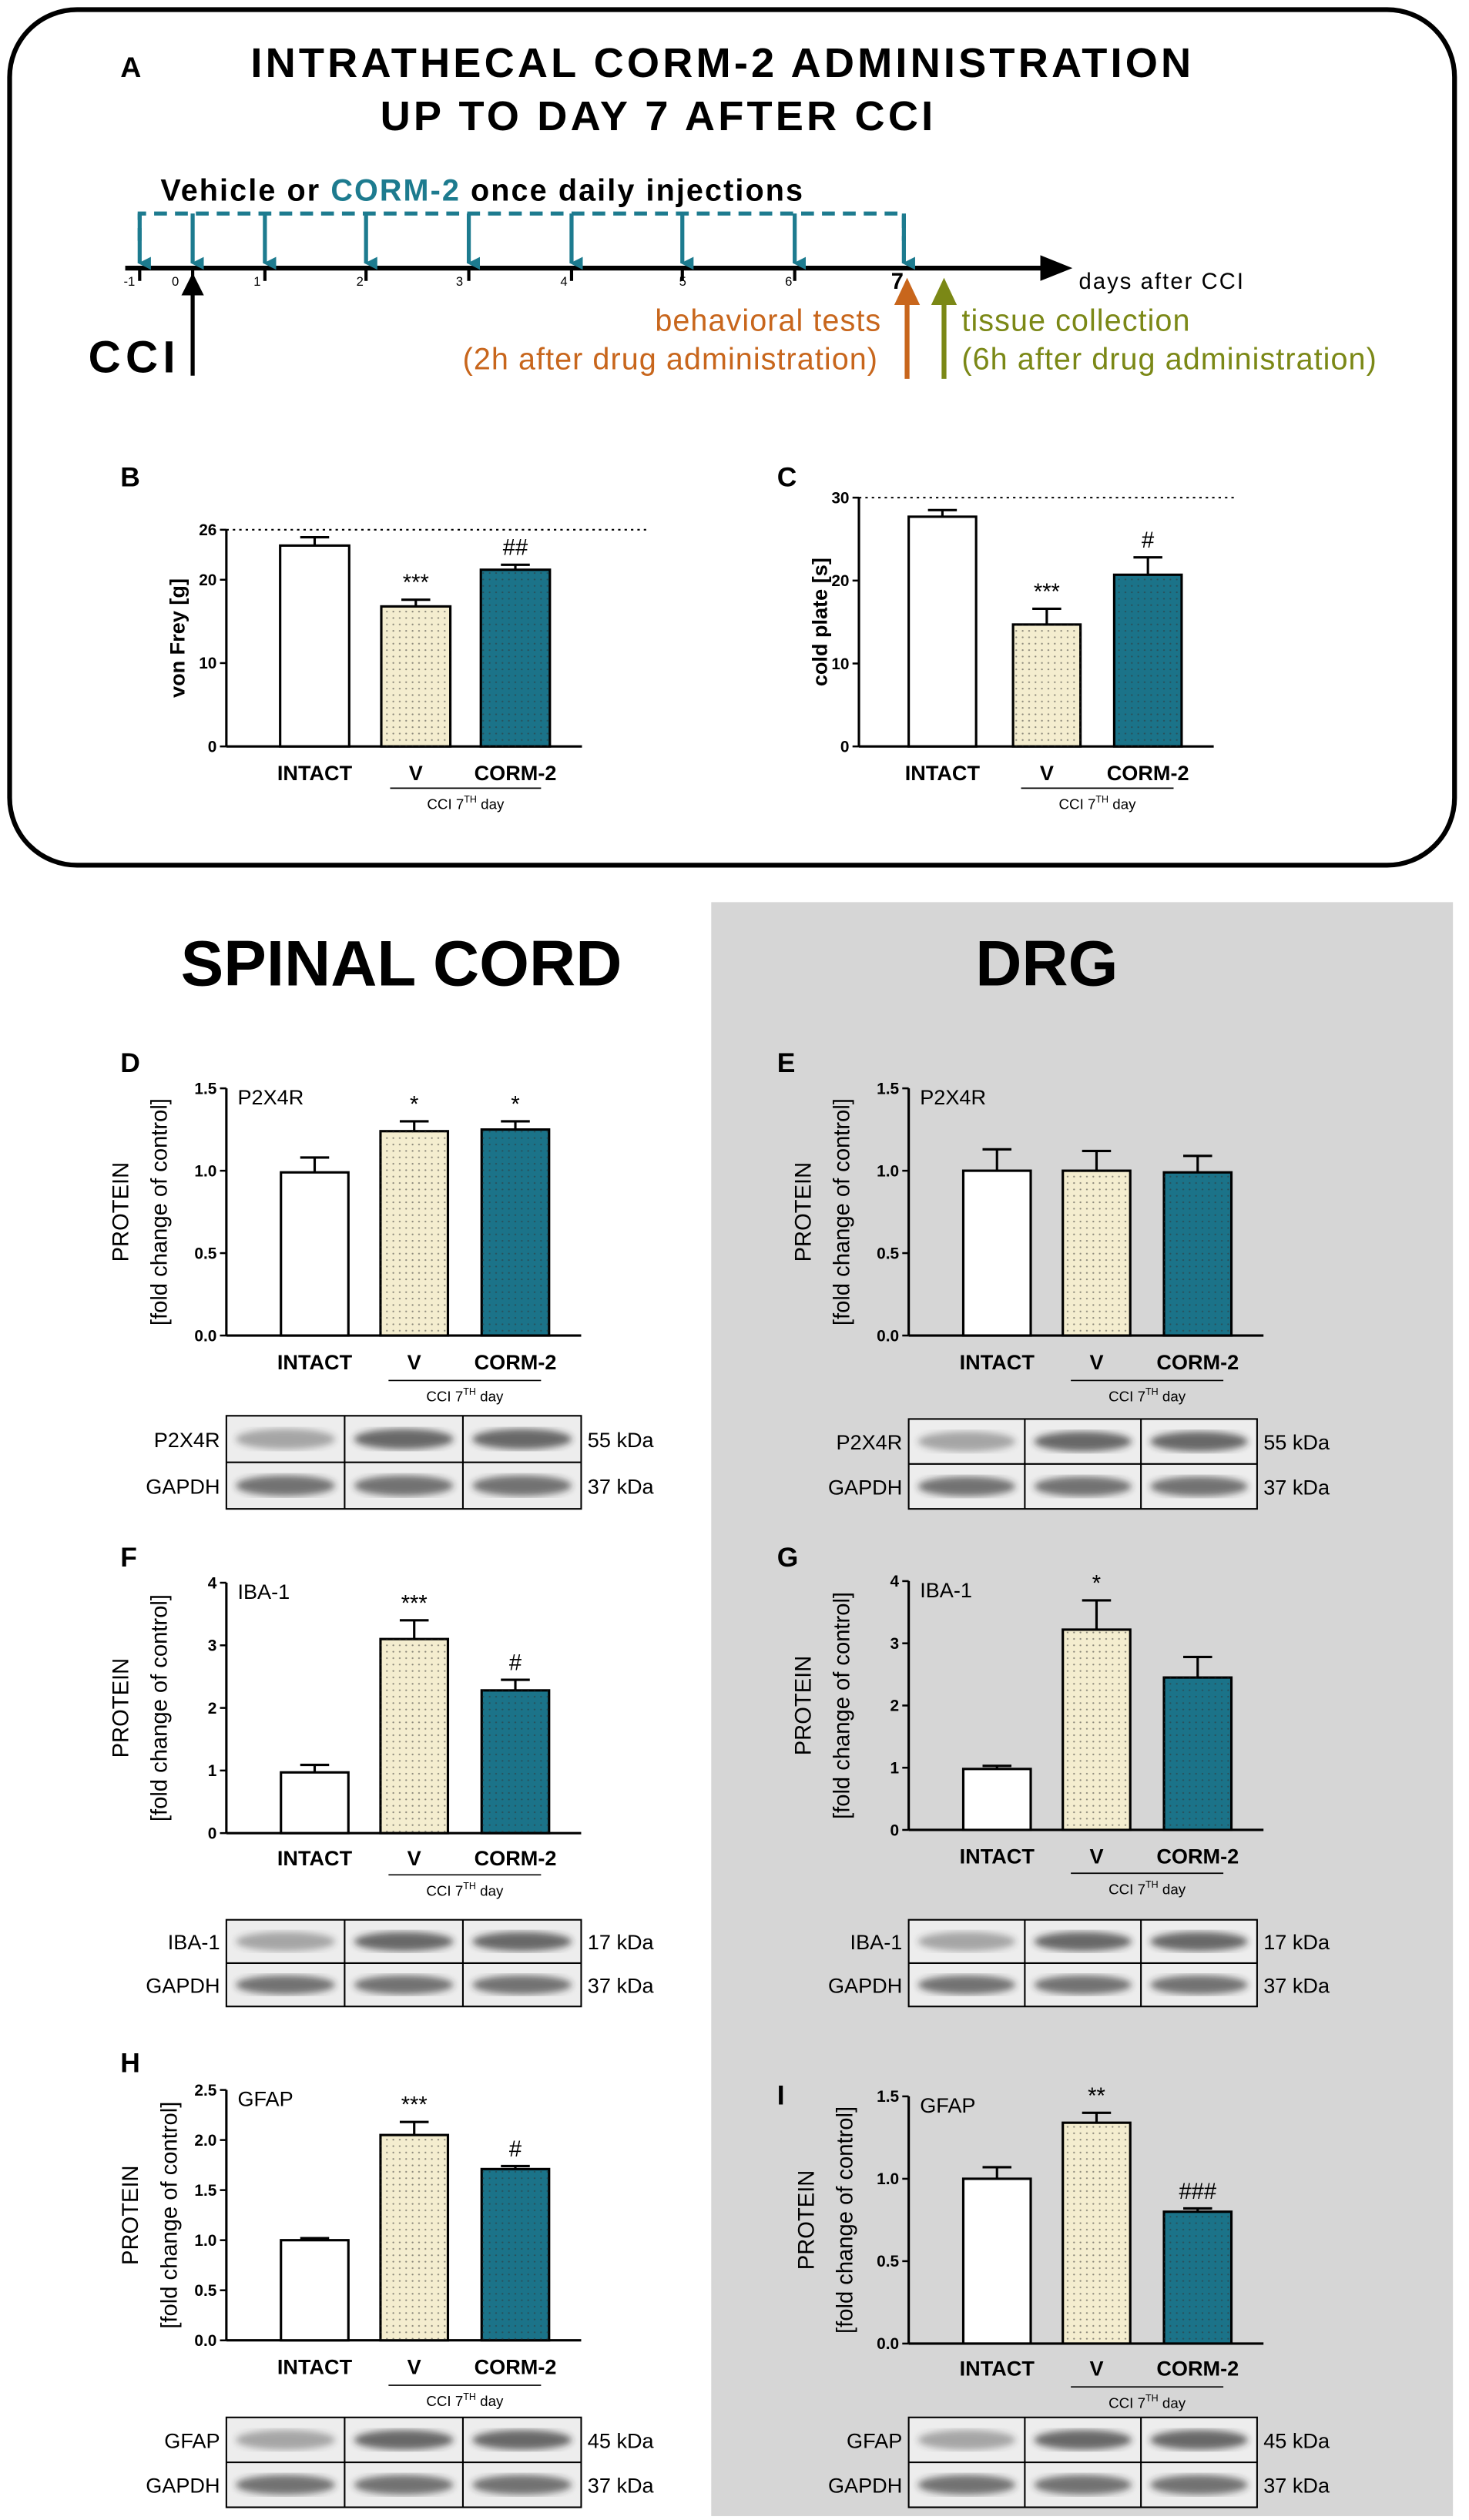 The image size is (1469, 2520). I want to click on behavior-text: behavioral tests, so click(768, 320).